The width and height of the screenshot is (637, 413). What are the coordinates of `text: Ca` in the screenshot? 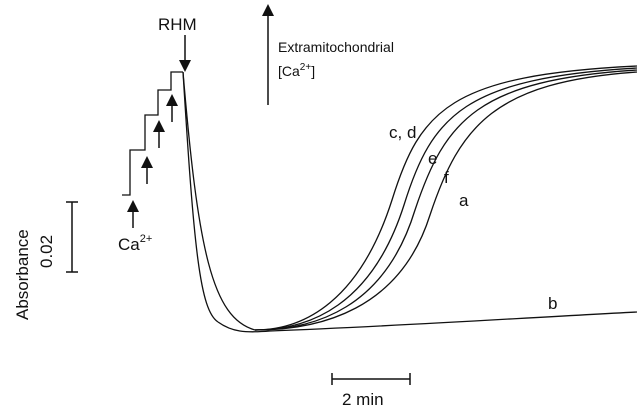 It's located at (129, 244).